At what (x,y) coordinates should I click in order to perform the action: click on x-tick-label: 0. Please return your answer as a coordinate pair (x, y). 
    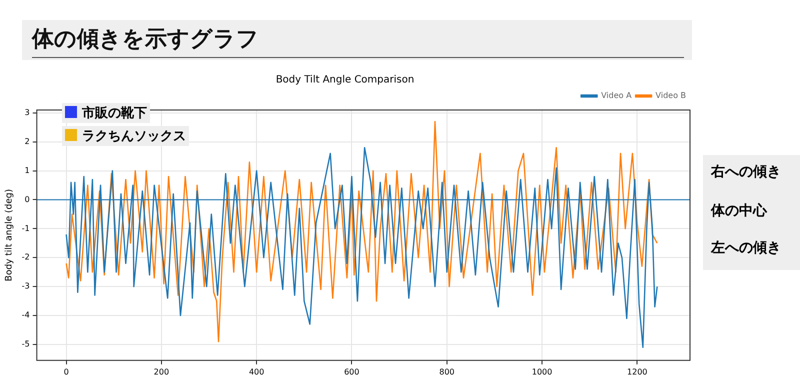
    Looking at the image, I should click on (66, 371).